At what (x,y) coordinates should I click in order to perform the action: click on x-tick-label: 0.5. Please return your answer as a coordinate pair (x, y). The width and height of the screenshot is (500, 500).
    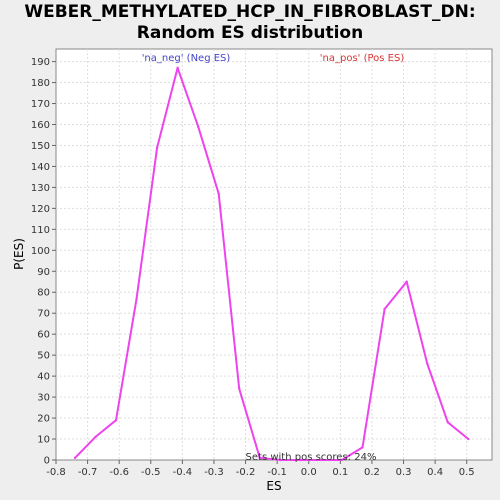
    Looking at the image, I should click on (467, 472).